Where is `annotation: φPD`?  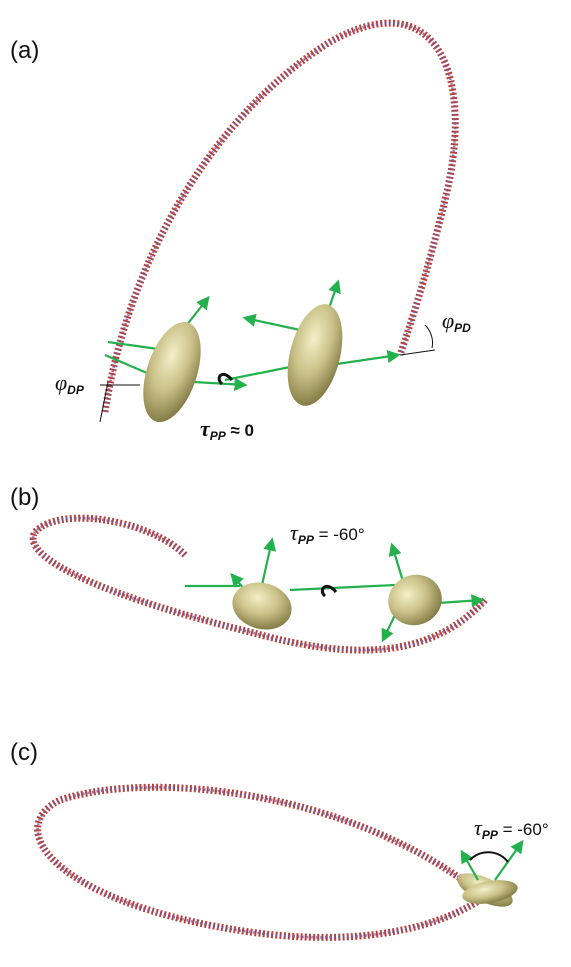 annotation: φPD is located at coordinates (456, 321).